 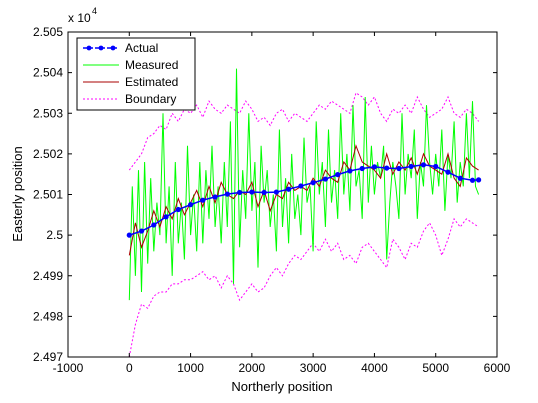 I want to click on y-tick-label: 2.499, so click(x=48, y=276).